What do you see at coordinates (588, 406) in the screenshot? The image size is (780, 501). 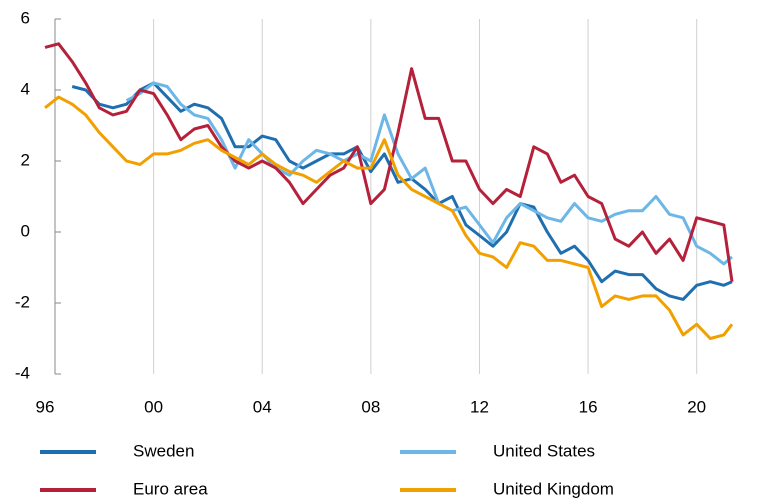 I see `x-tick-label: 16` at bounding box center [588, 406].